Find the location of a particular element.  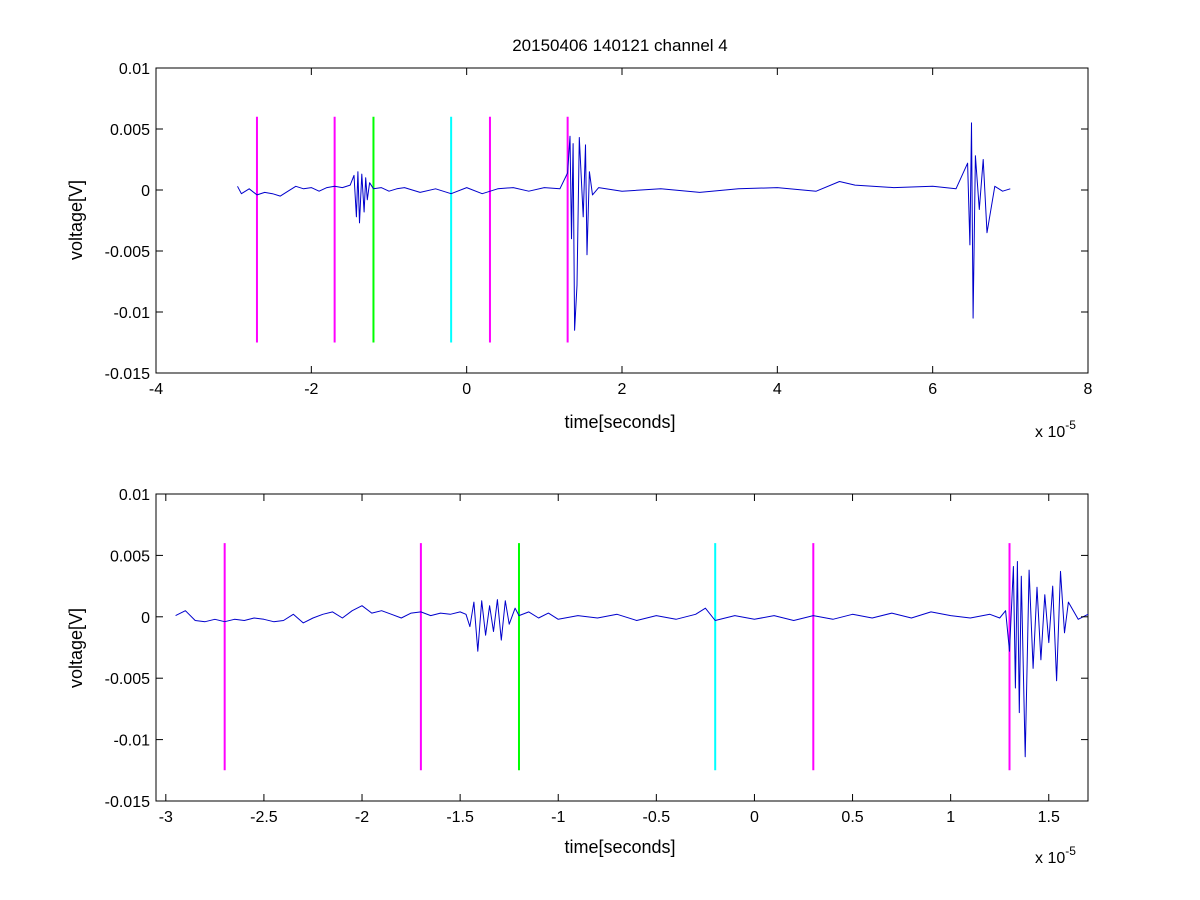

x-tick-label: 0.5 is located at coordinates (852, 817).